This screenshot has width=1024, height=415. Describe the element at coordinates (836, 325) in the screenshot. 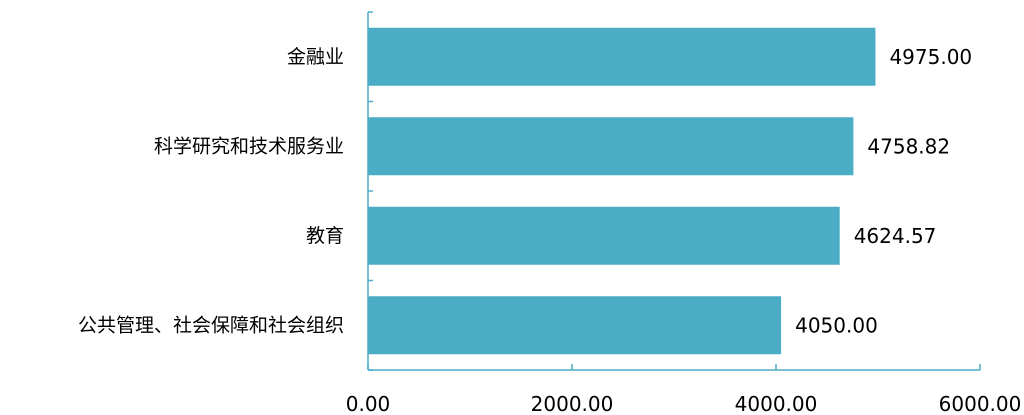

I see `value-label: 4050.00` at that location.